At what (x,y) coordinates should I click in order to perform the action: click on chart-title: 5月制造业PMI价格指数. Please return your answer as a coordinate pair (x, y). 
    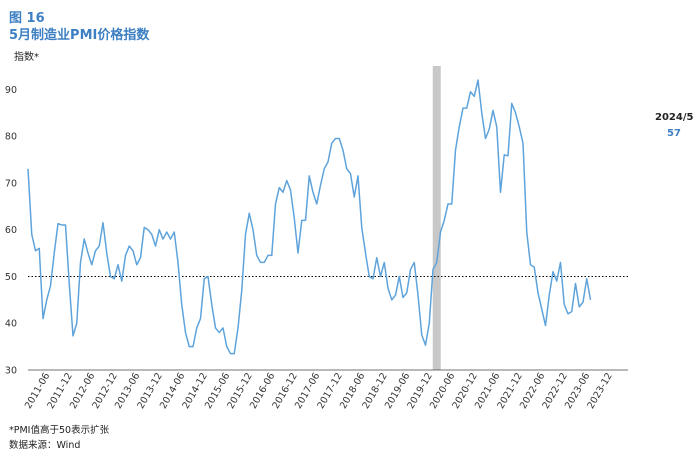
    Looking at the image, I should click on (79, 35).